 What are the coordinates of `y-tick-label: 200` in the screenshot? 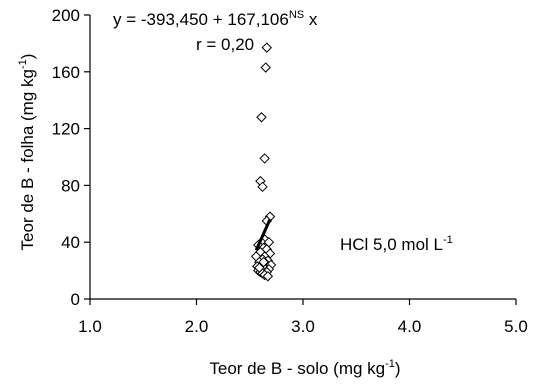 It's located at (66, 15).